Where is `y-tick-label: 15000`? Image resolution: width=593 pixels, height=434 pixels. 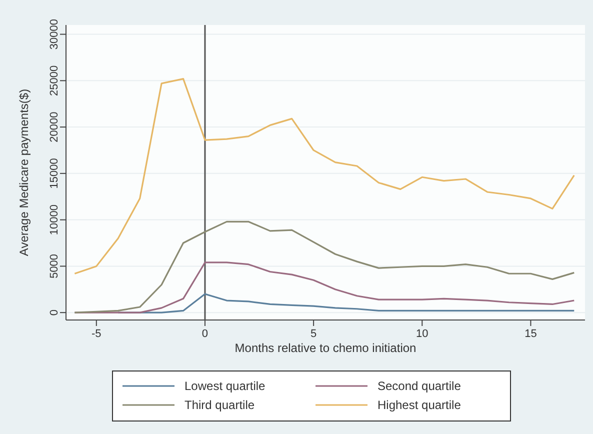 y-tick-label: 15000 is located at coordinates (54, 173).